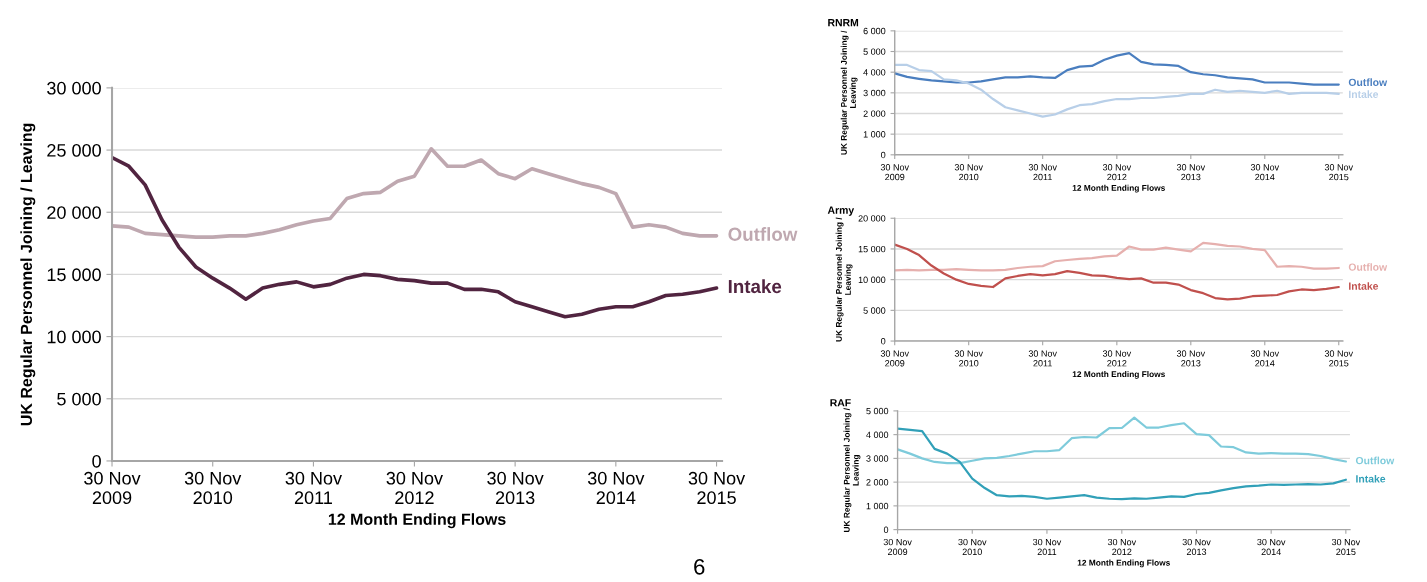  I want to click on chart-title: RAF, so click(840, 403).